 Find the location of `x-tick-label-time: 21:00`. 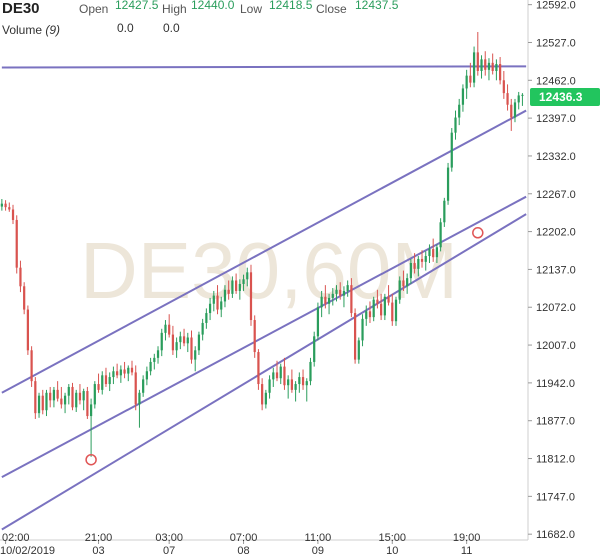

x-tick-label-time: 21:00 is located at coordinates (99, 538).